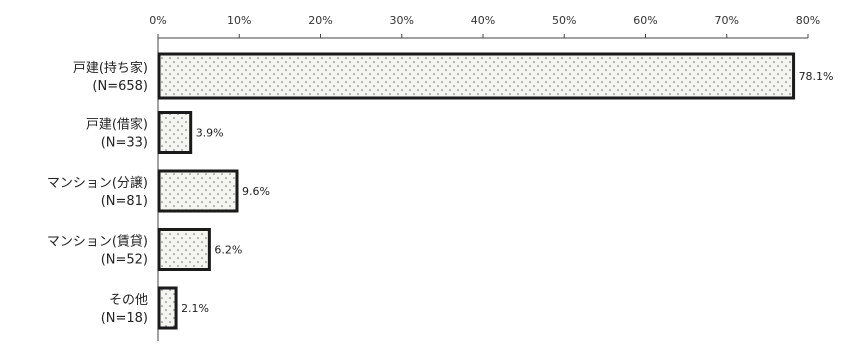 The height and width of the screenshot is (345, 852). Describe the element at coordinates (124, 143) in the screenshot. I see `category-n-label: (N=33)` at that location.